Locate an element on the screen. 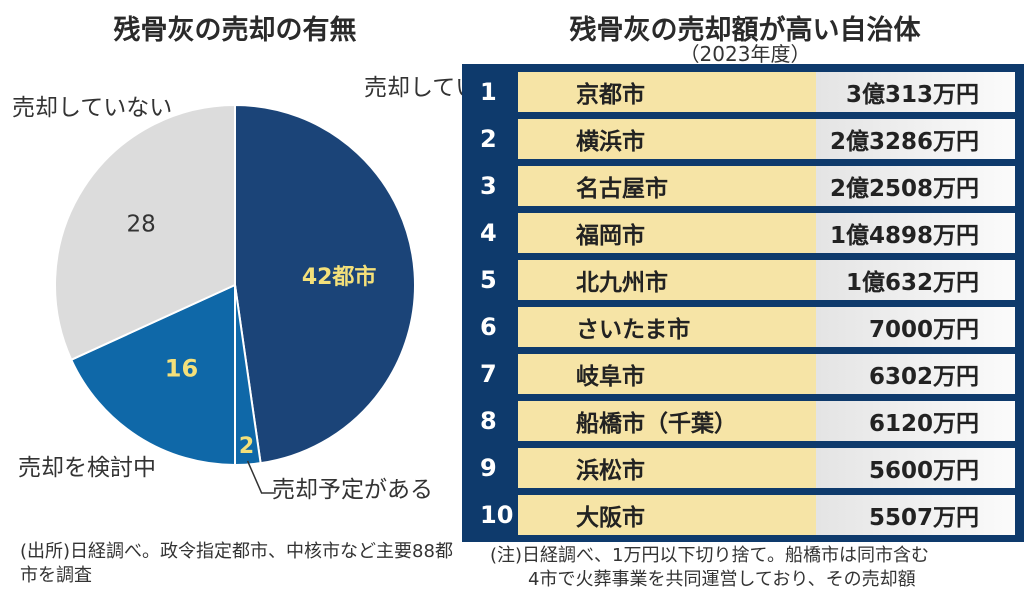 Image resolution: width=1024 pixels, height=595 pixels. slice-value-not-sold: 28 is located at coordinates (140, 225).